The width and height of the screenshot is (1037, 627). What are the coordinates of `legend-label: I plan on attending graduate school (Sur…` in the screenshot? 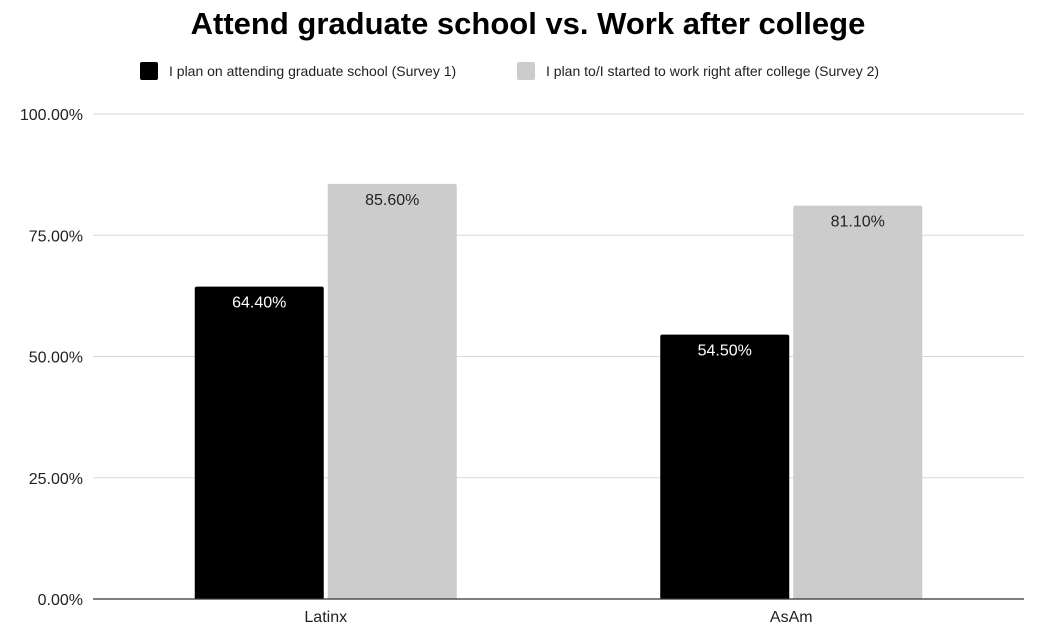 It's located at (312, 71).